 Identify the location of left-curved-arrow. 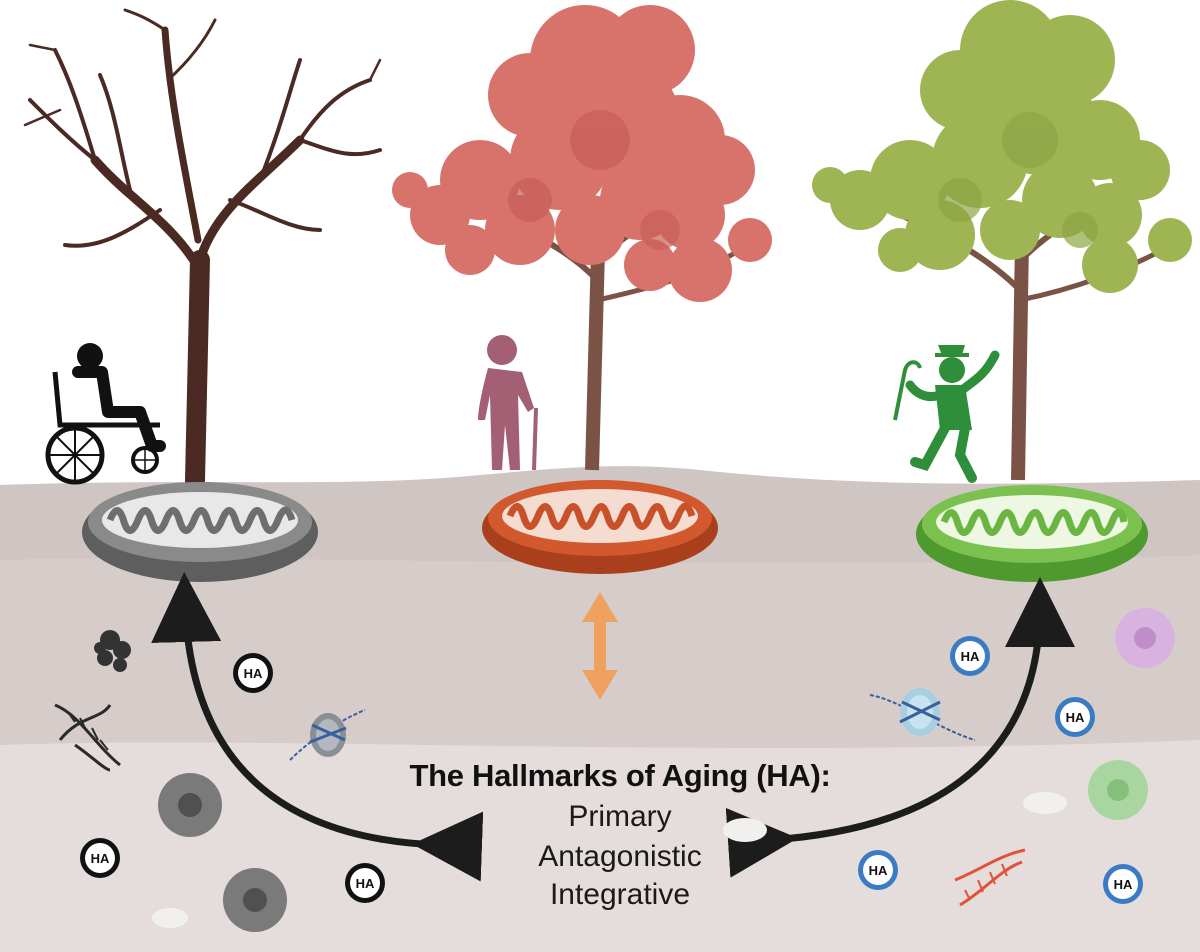
(317, 727).